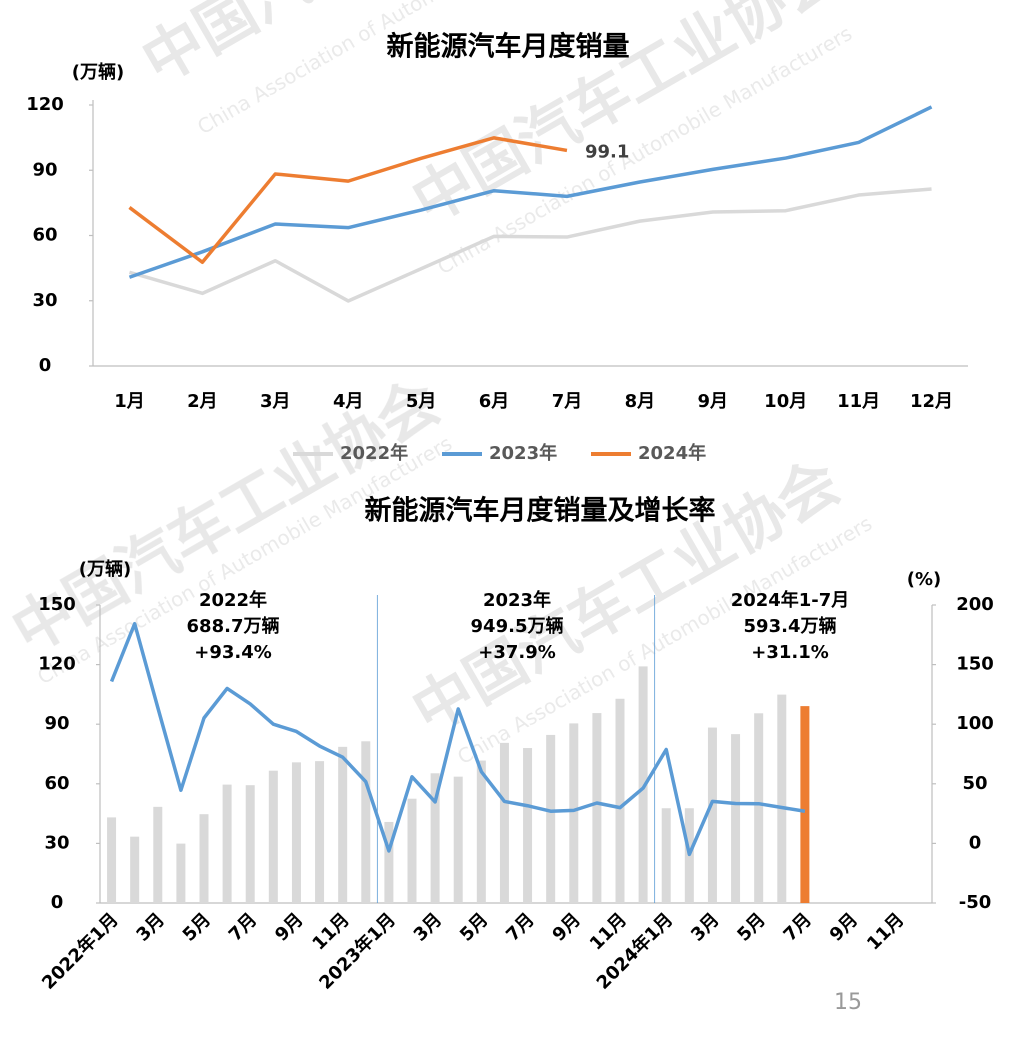 This screenshot has height=1048, width=1026. What do you see at coordinates (508, 47) in the screenshot?
I see `chart-title: 新能源汽车月度销量` at bounding box center [508, 47].